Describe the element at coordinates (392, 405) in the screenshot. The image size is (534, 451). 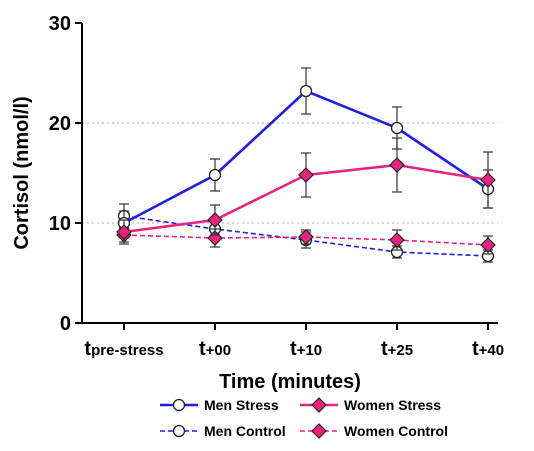
I see `legend-label: Women Stress` at that location.